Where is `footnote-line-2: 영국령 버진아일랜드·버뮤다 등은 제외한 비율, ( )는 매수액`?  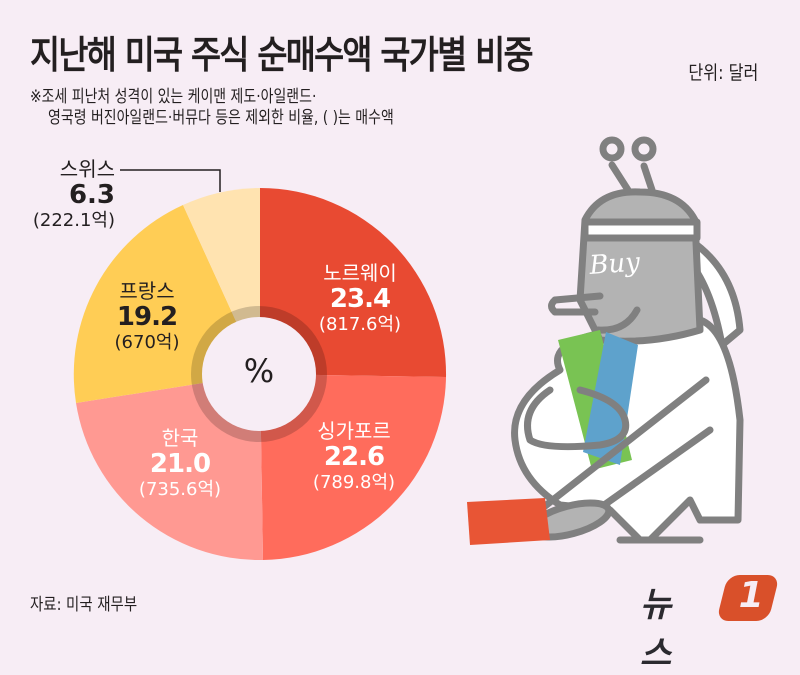 footnote-line-2: 영국령 버진아일랜드·버뮤다 등은 제외한 비율, ( )는 매수액 is located at coordinates (221, 118).